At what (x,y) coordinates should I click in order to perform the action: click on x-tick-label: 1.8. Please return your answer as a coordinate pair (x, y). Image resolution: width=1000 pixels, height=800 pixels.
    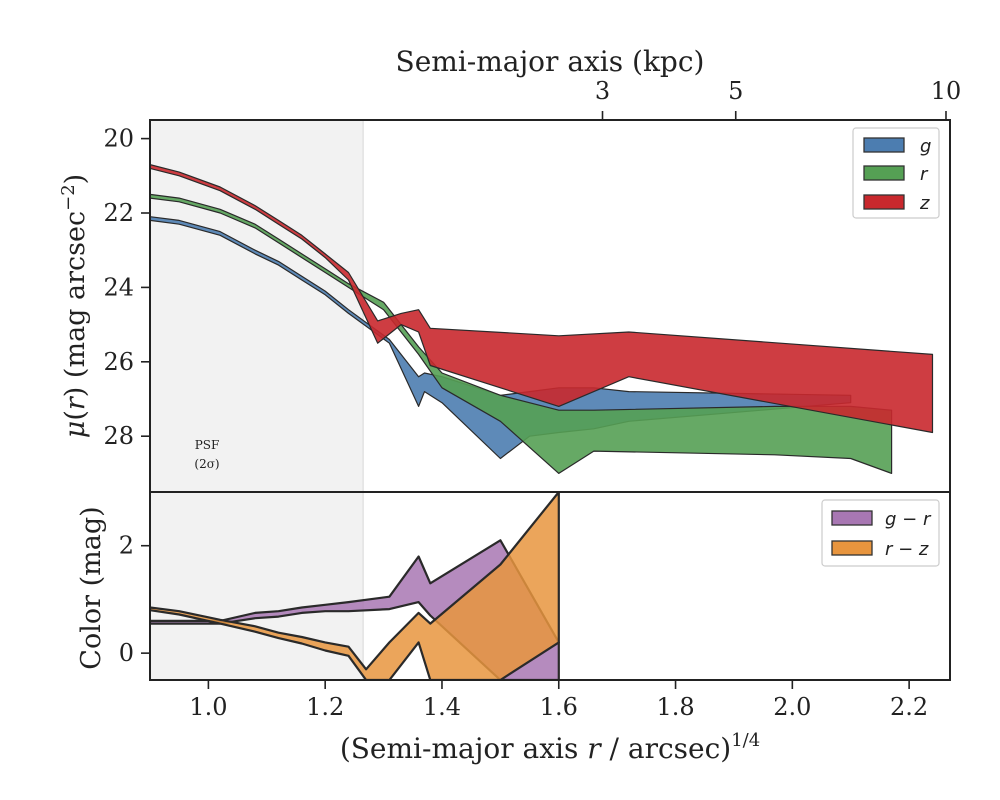
    Looking at the image, I should click on (675, 707).